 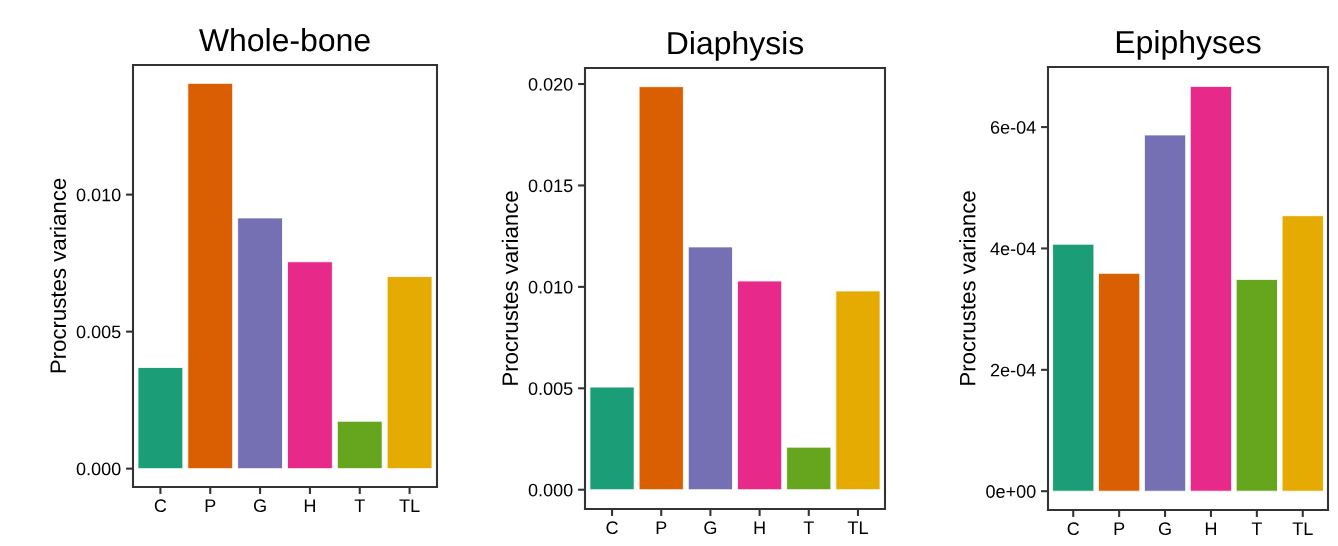 What do you see at coordinates (1011, 491) in the screenshot?
I see `y-tick-label: 0e+00` at bounding box center [1011, 491].